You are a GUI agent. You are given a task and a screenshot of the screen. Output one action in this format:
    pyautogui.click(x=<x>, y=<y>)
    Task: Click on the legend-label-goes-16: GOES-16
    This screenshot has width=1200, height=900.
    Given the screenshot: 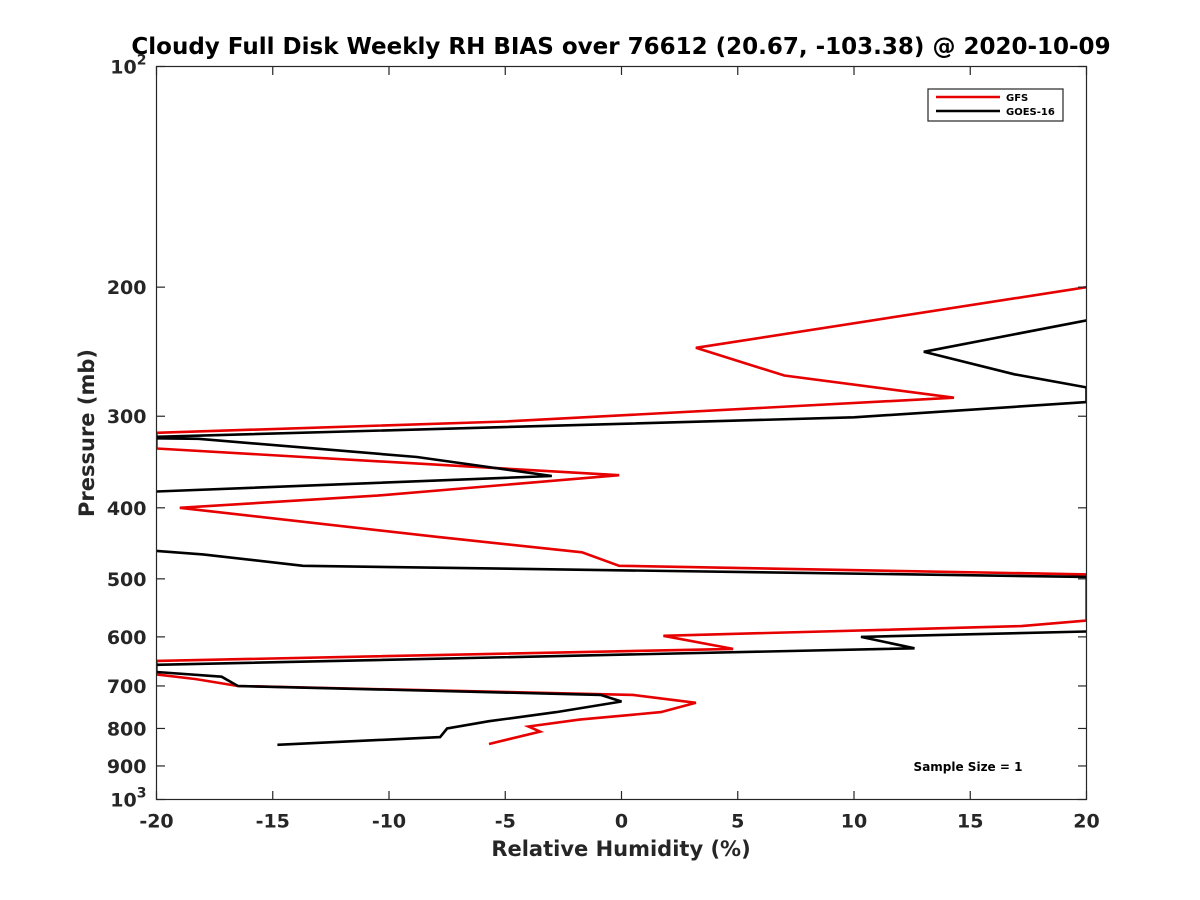 What is the action you would take?
    pyautogui.click(x=1030, y=112)
    